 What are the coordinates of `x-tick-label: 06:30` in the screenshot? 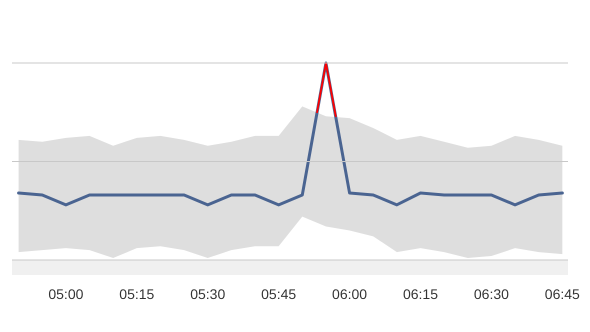 It's located at (492, 294).